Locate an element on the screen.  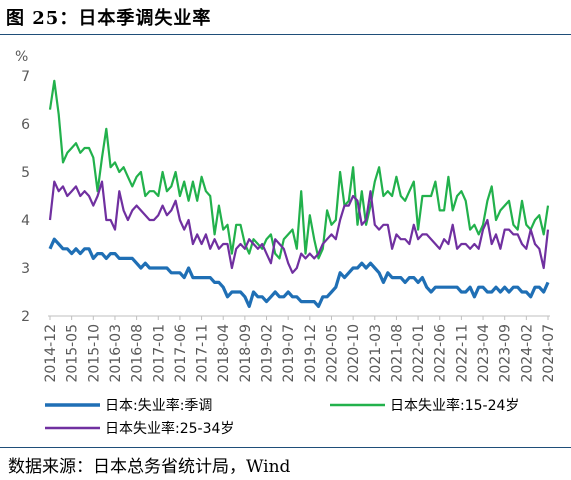
x-tick-label: 2022-11 is located at coordinates (462, 353).